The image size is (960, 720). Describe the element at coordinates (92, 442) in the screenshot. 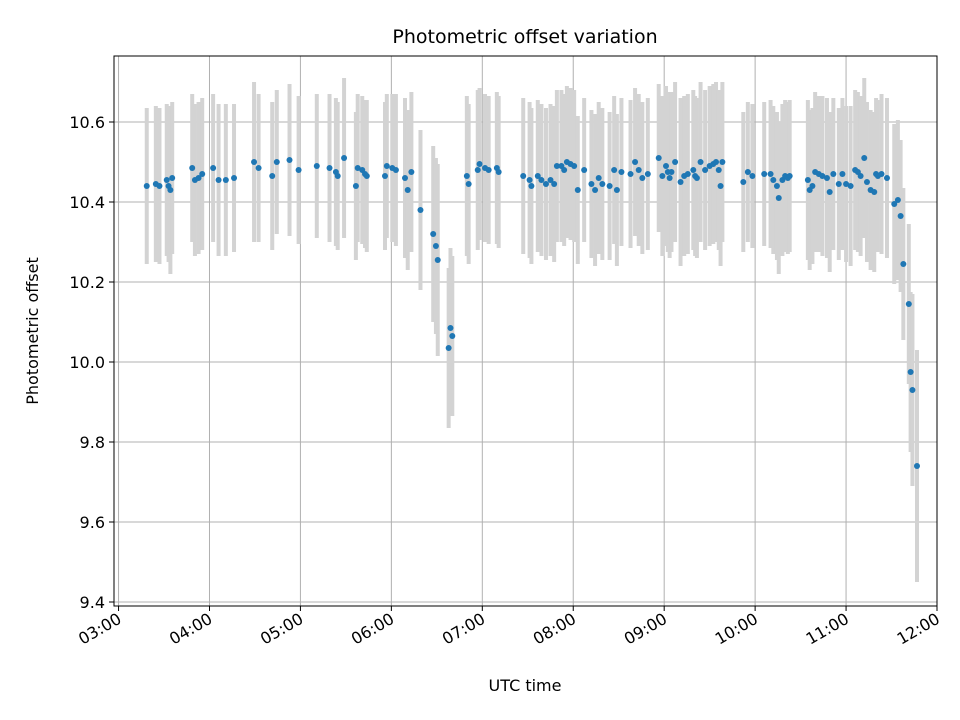

I see `y-tick-label: 9.8` at that location.